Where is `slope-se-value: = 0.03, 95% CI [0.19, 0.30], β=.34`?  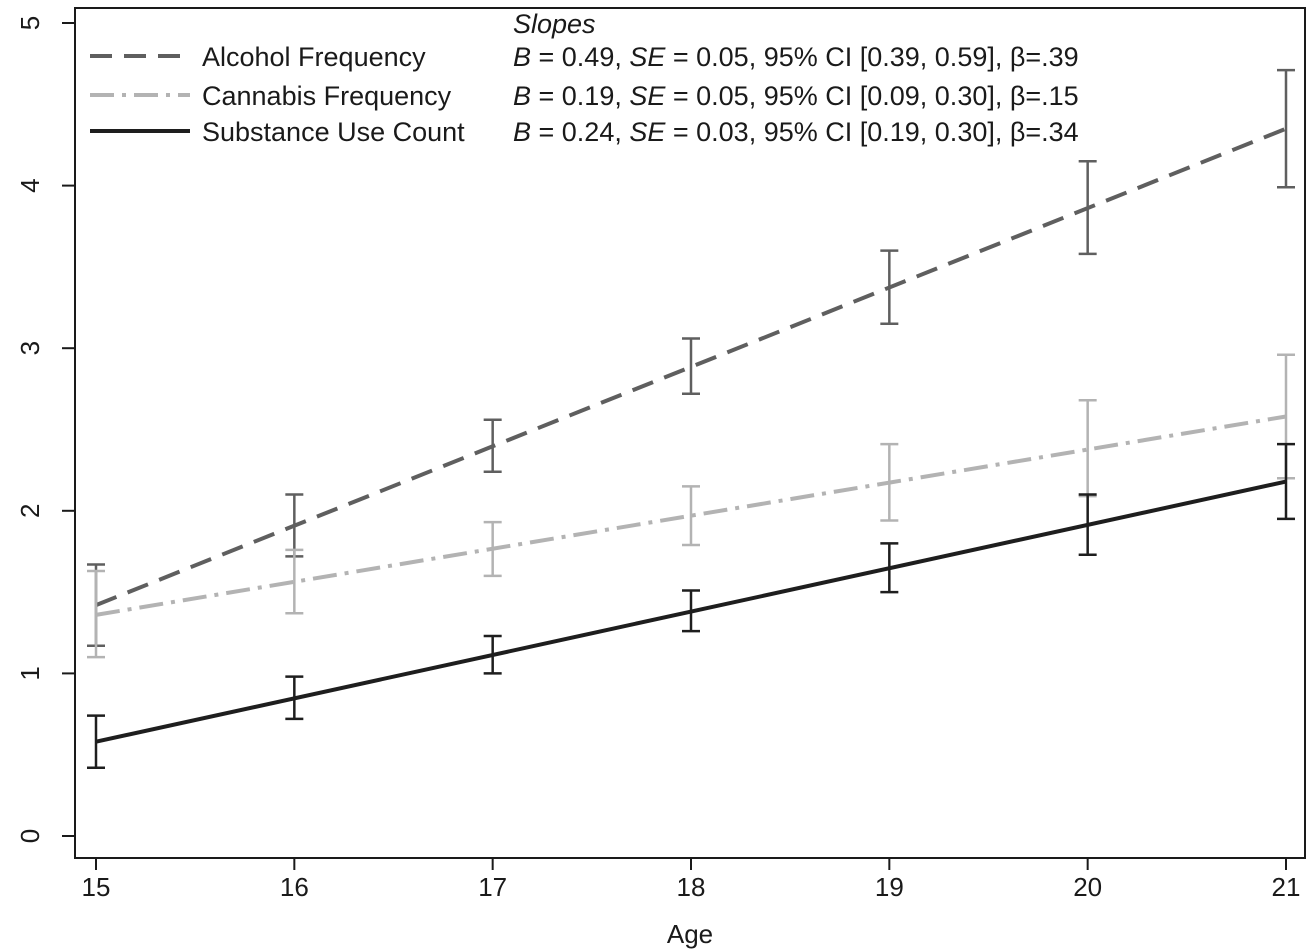
slope-se-value: = 0.03, 95% CI [0.19, 0.30], β=.34 is located at coordinates (871, 132).